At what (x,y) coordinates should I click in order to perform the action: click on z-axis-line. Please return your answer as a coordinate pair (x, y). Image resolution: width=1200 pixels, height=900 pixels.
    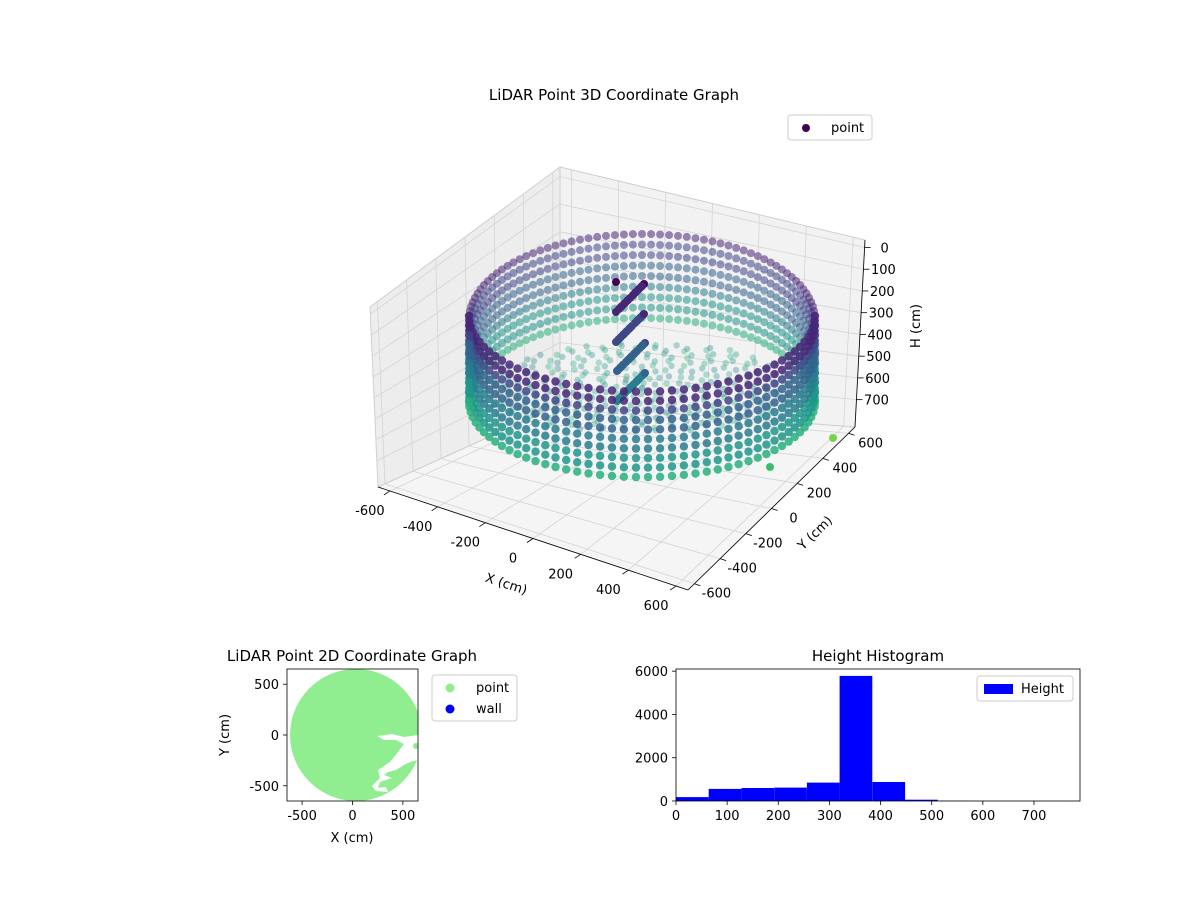
    Looking at the image, I should click on (860, 333).